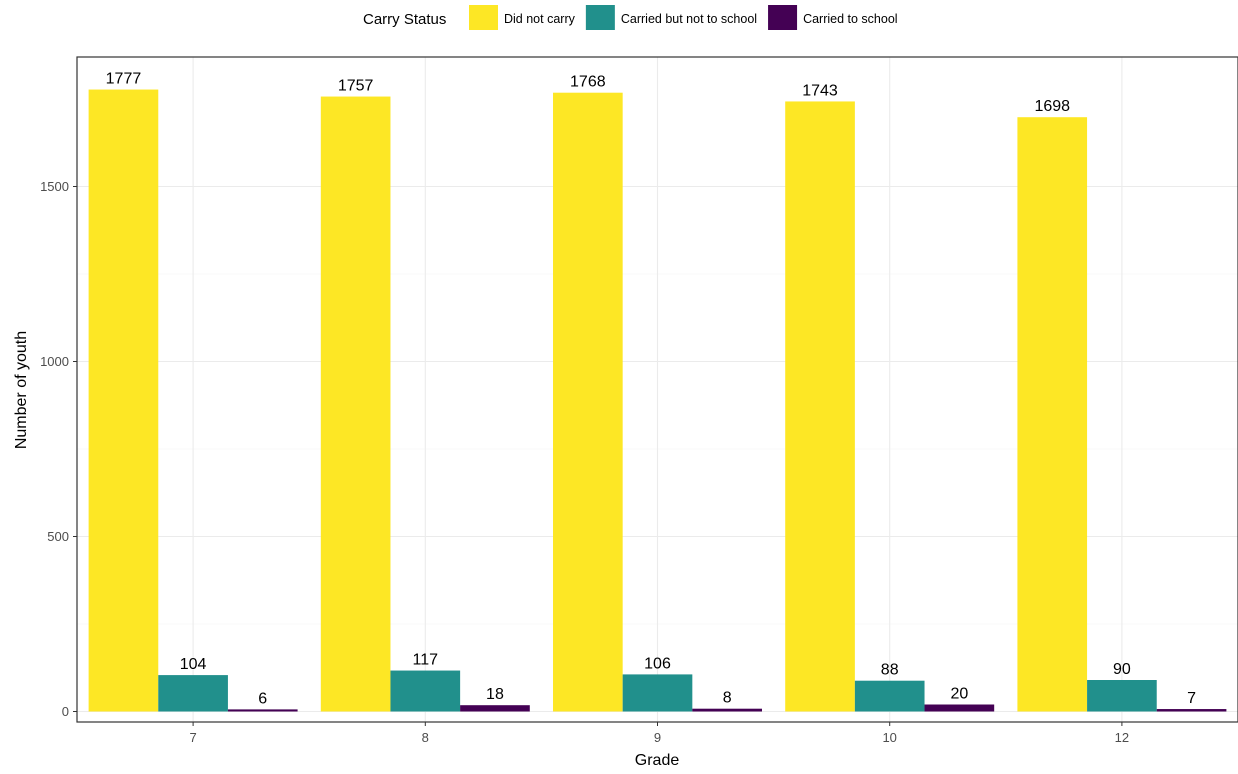 Image resolution: width=1238 pixels, height=774 pixels. I want to click on data-label: 1698, so click(1052, 106).